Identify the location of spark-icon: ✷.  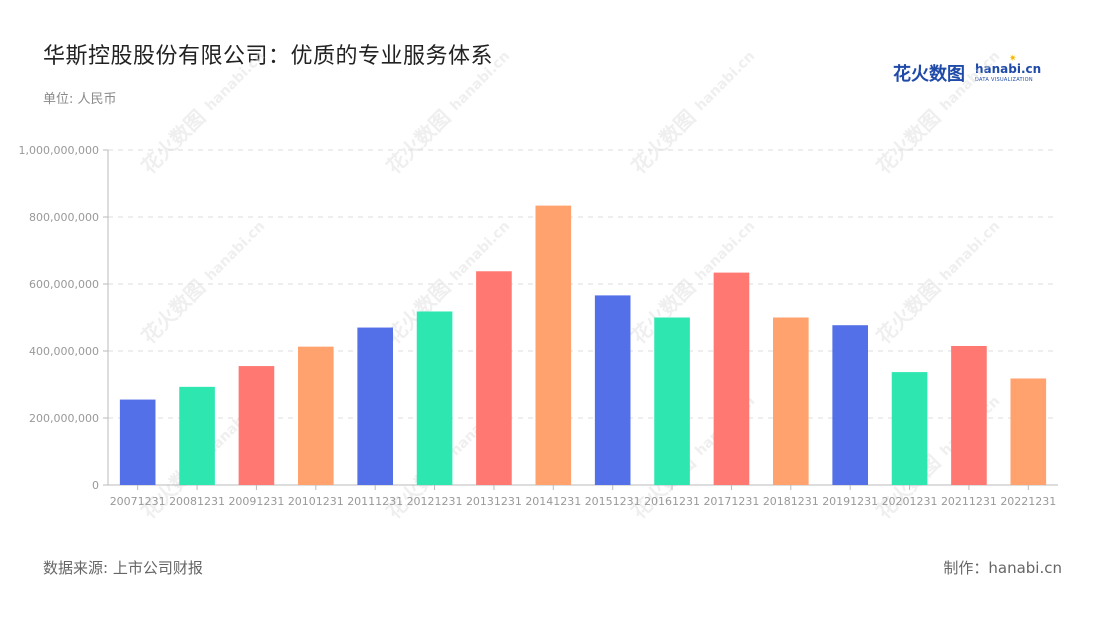
(1013, 59).